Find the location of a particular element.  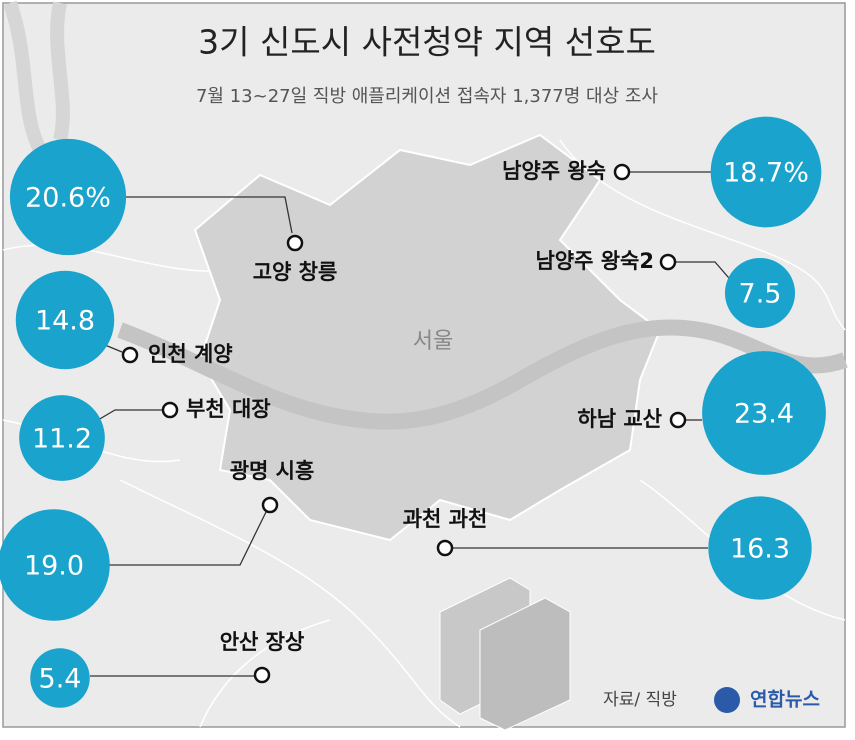

logo-mark is located at coordinates (727, 700).